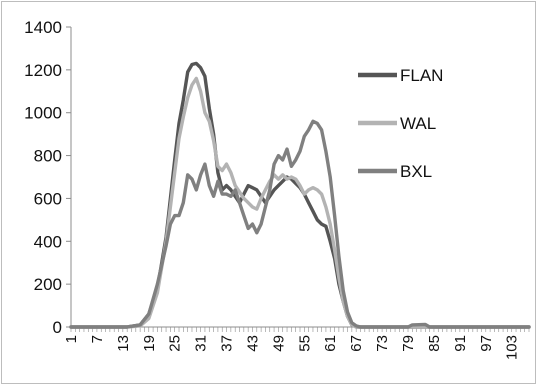 The image size is (537, 385). What do you see at coordinates (434, 343) in the screenshot?
I see `x-tick-label: 85` at bounding box center [434, 343].